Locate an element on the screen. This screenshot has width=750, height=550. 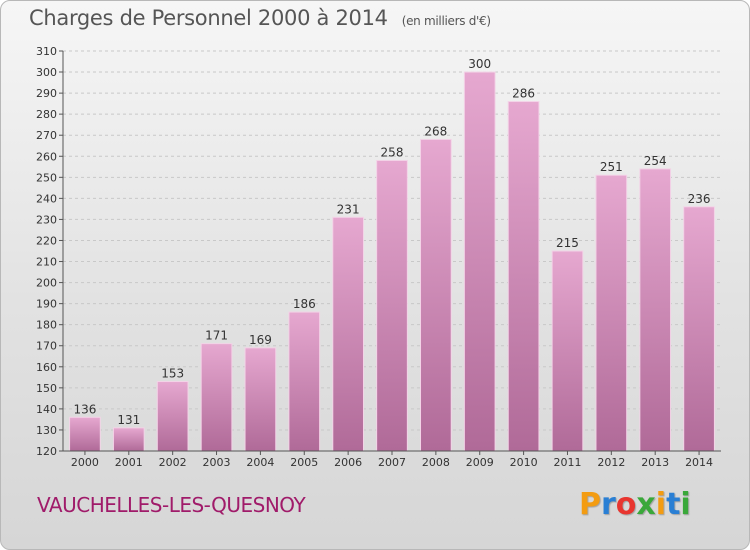
logo-letter: x is located at coordinates (646, 504).